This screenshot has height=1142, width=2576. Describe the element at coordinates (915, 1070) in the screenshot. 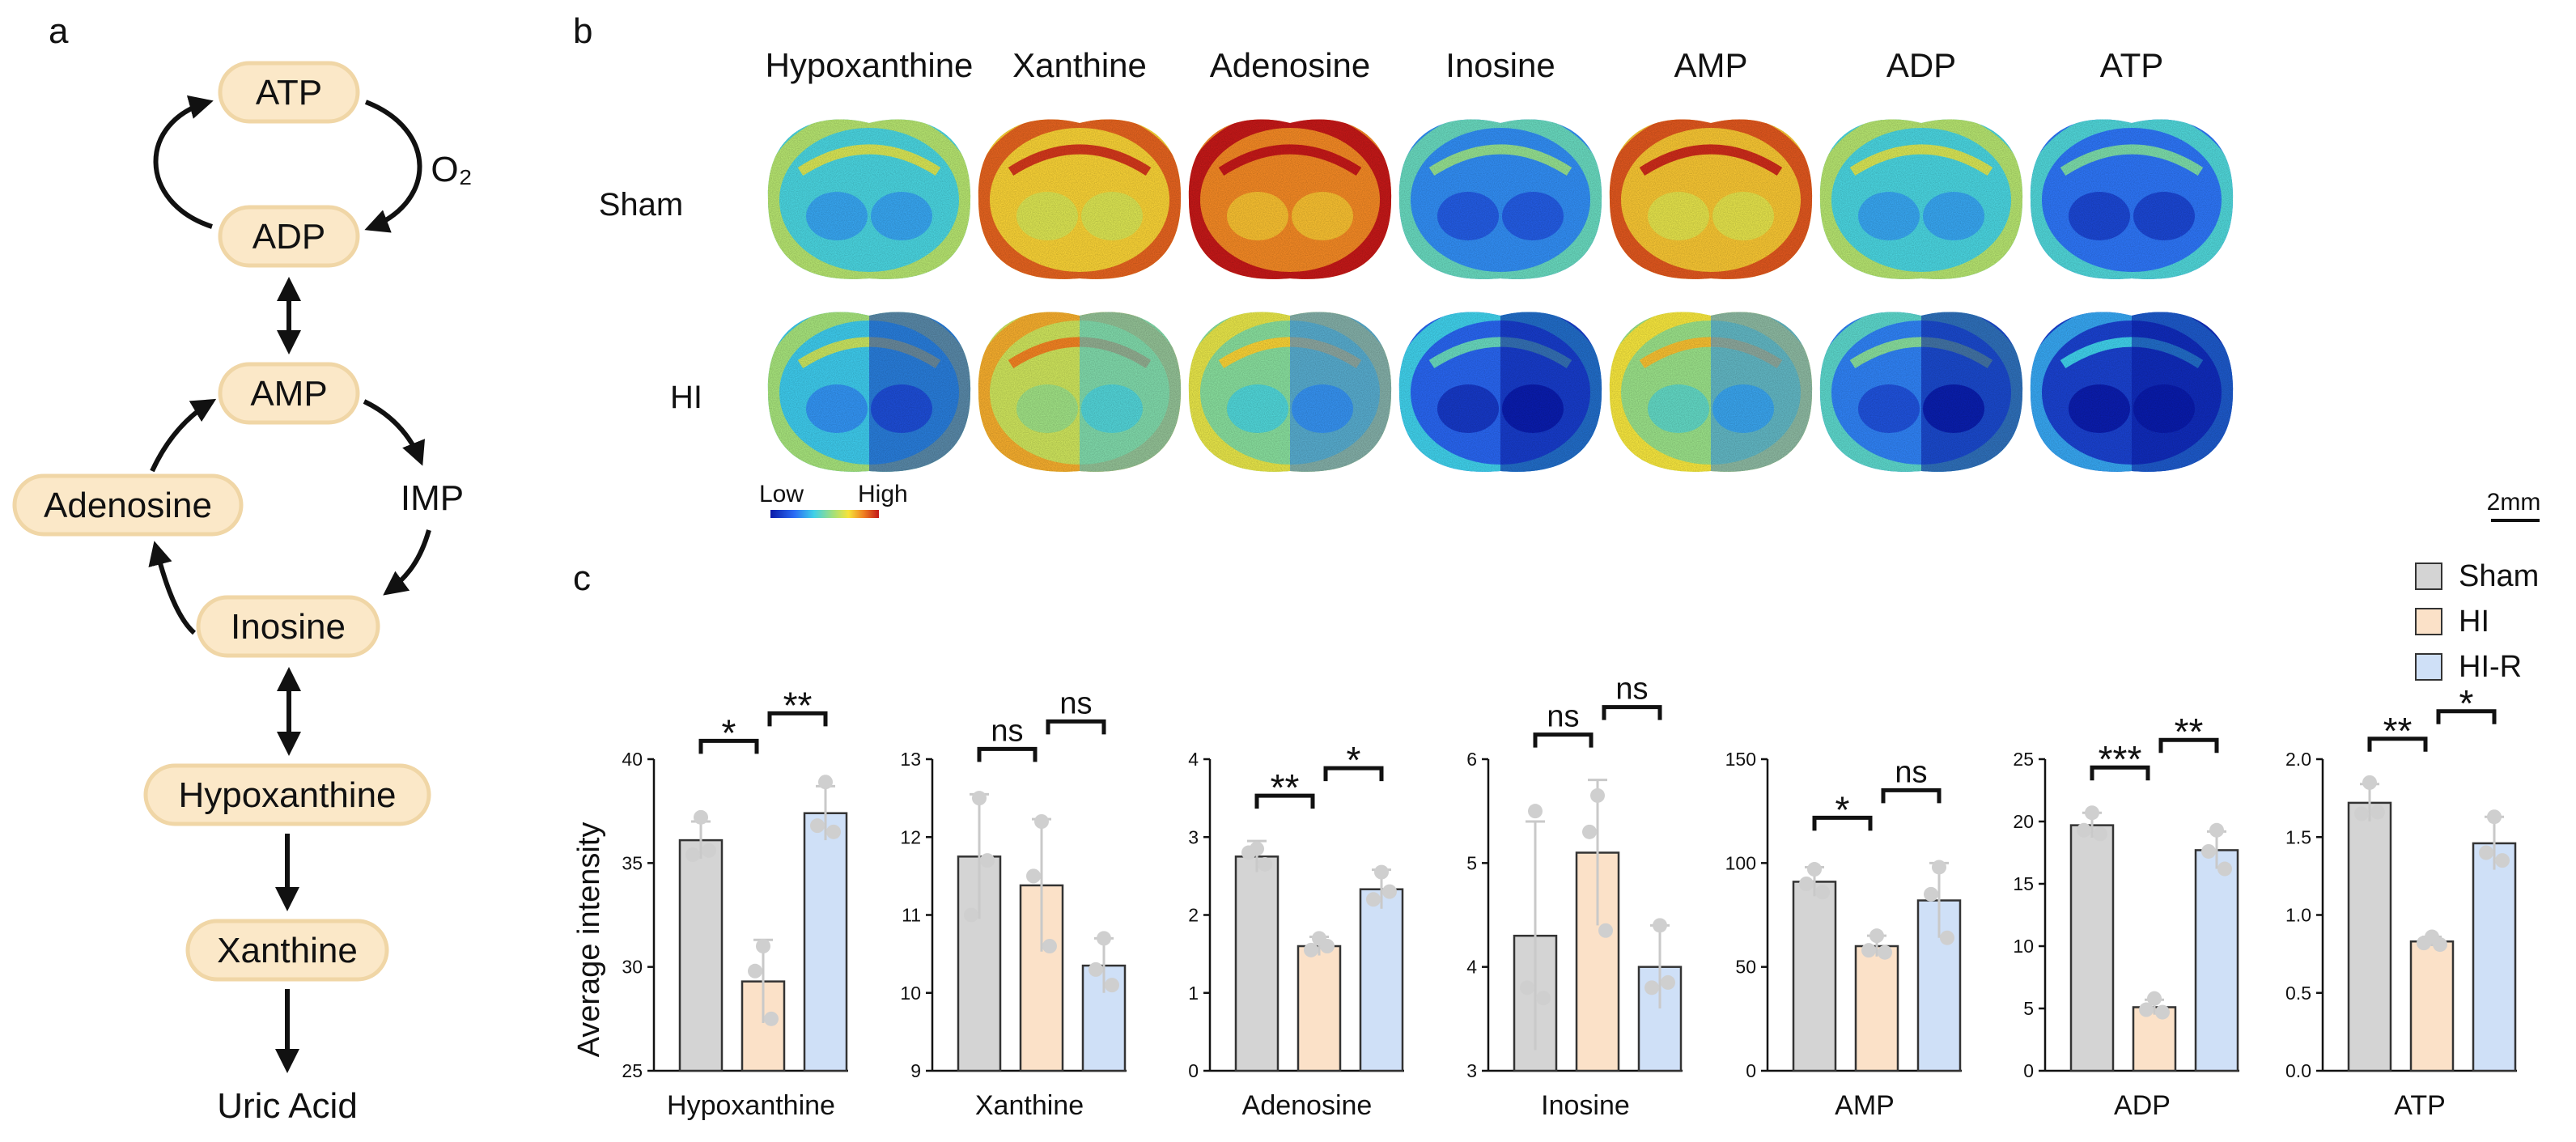

I see `y-tick-label: 9` at that location.